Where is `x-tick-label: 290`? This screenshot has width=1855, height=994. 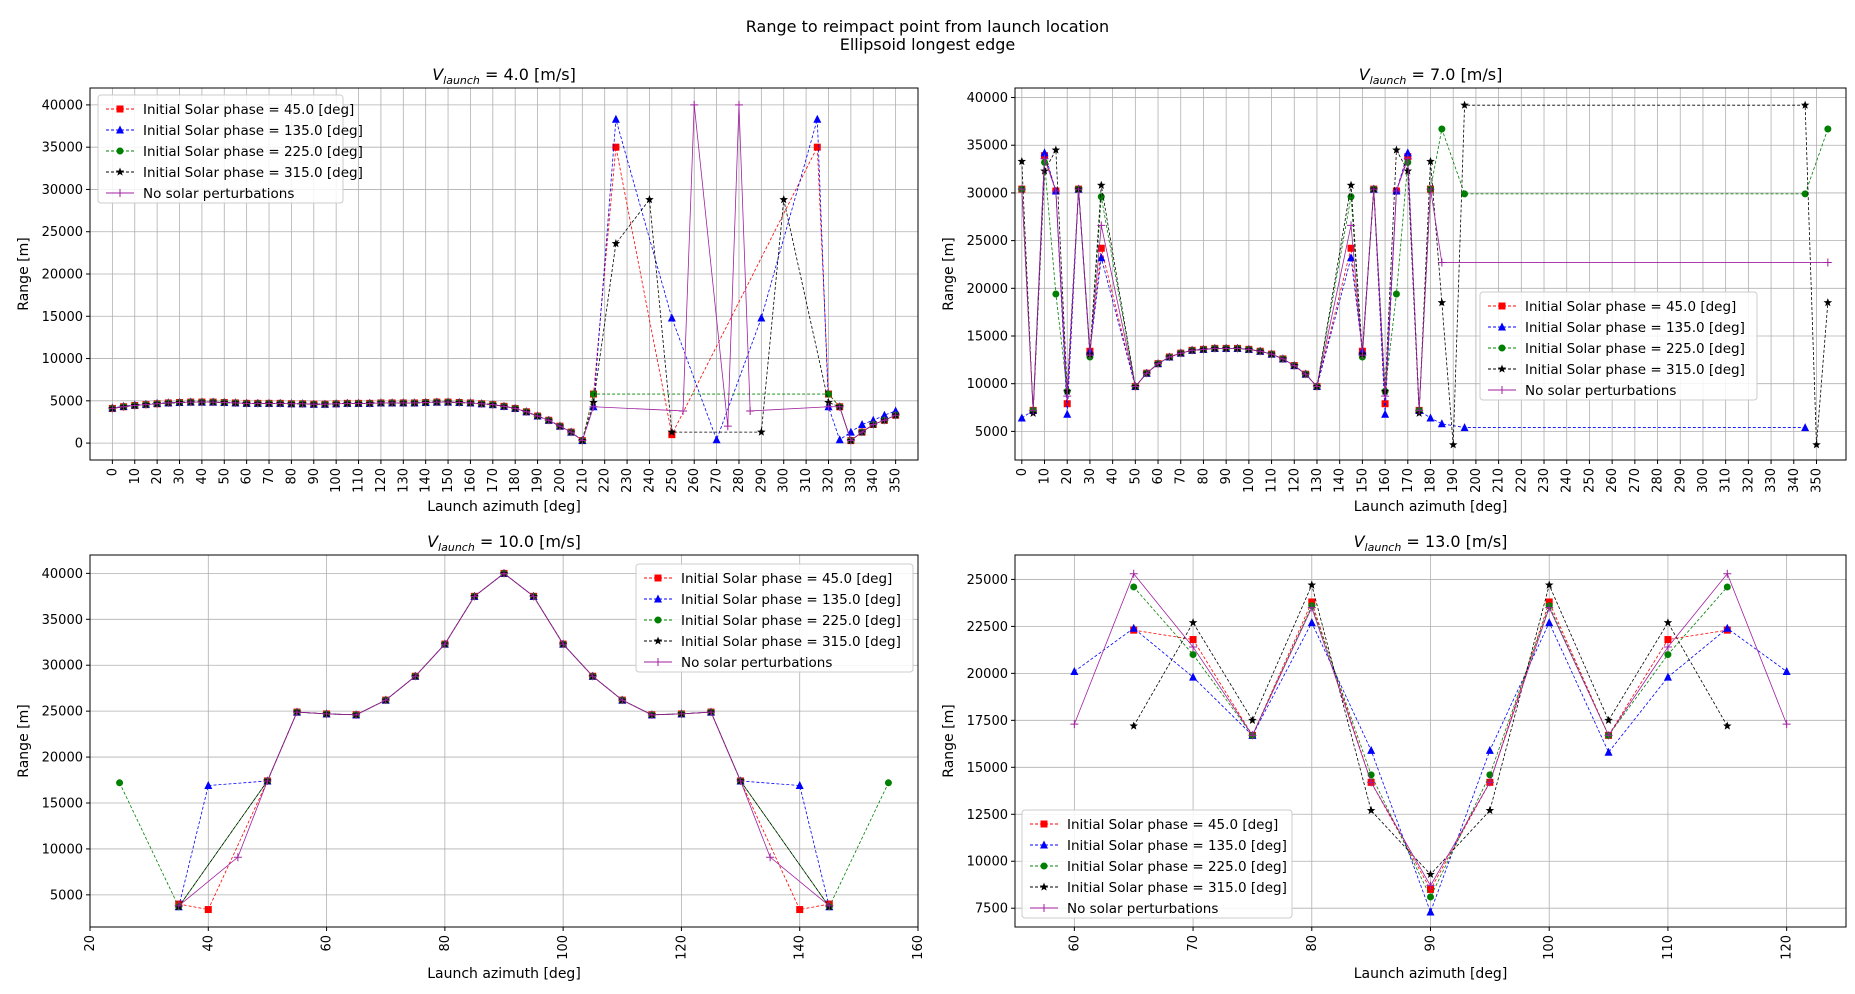
x-tick-label: 290 is located at coordinates (1680, 480).